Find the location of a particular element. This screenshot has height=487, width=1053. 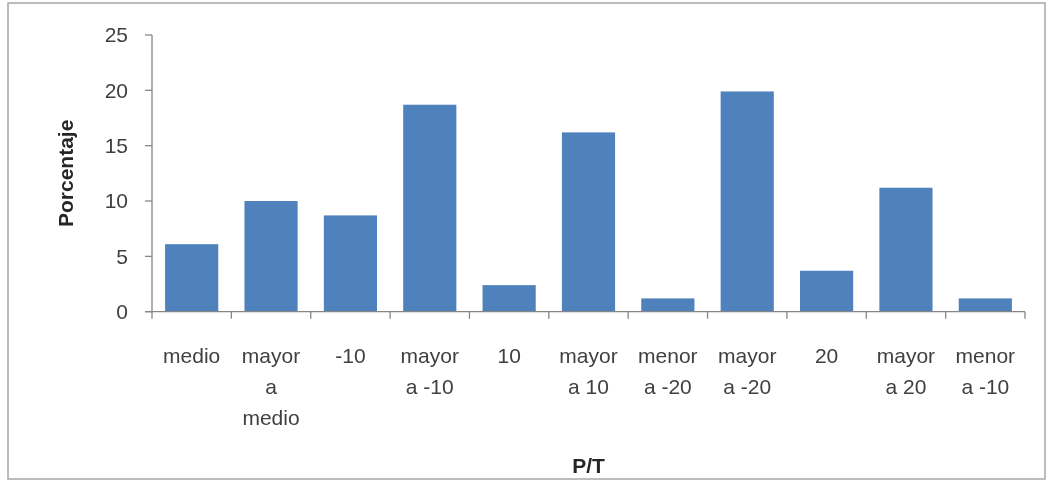

y-tick-label: 5 is located at coordinates (122, 256).